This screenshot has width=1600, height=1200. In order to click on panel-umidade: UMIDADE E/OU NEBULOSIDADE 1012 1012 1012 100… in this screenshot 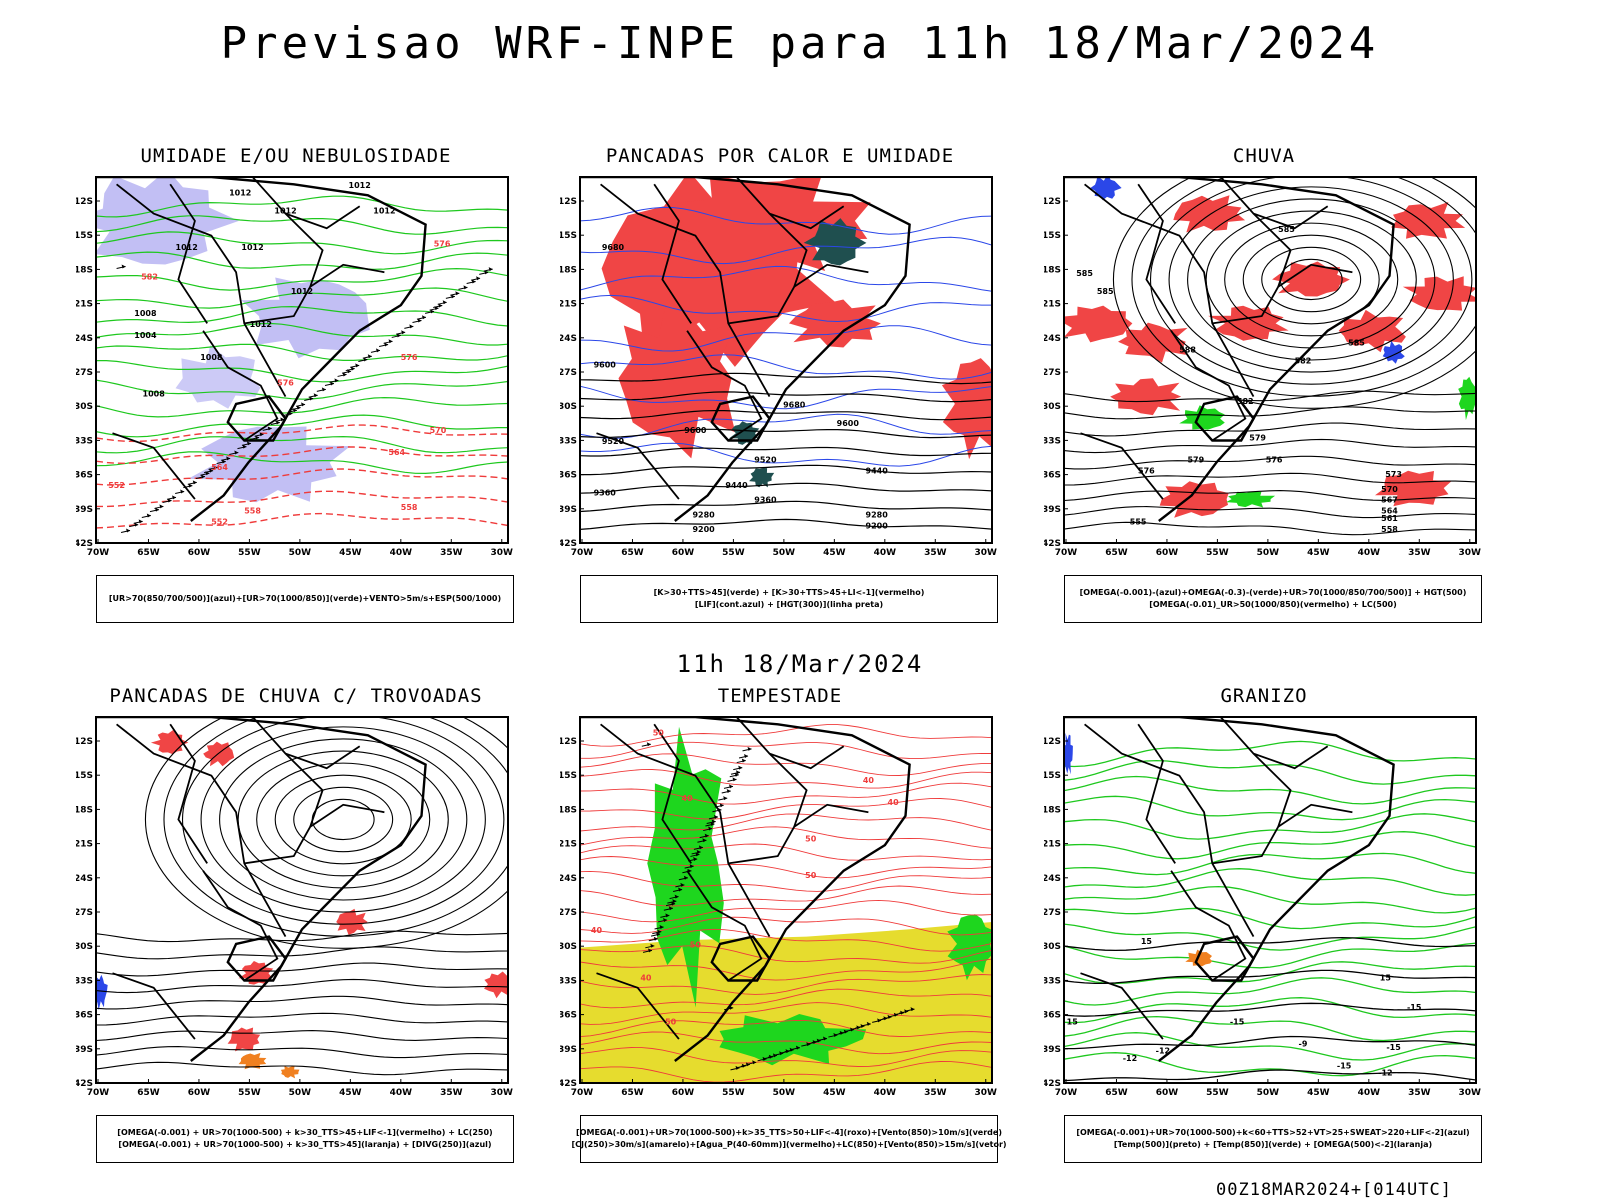, I will do `click(316, 385)`.